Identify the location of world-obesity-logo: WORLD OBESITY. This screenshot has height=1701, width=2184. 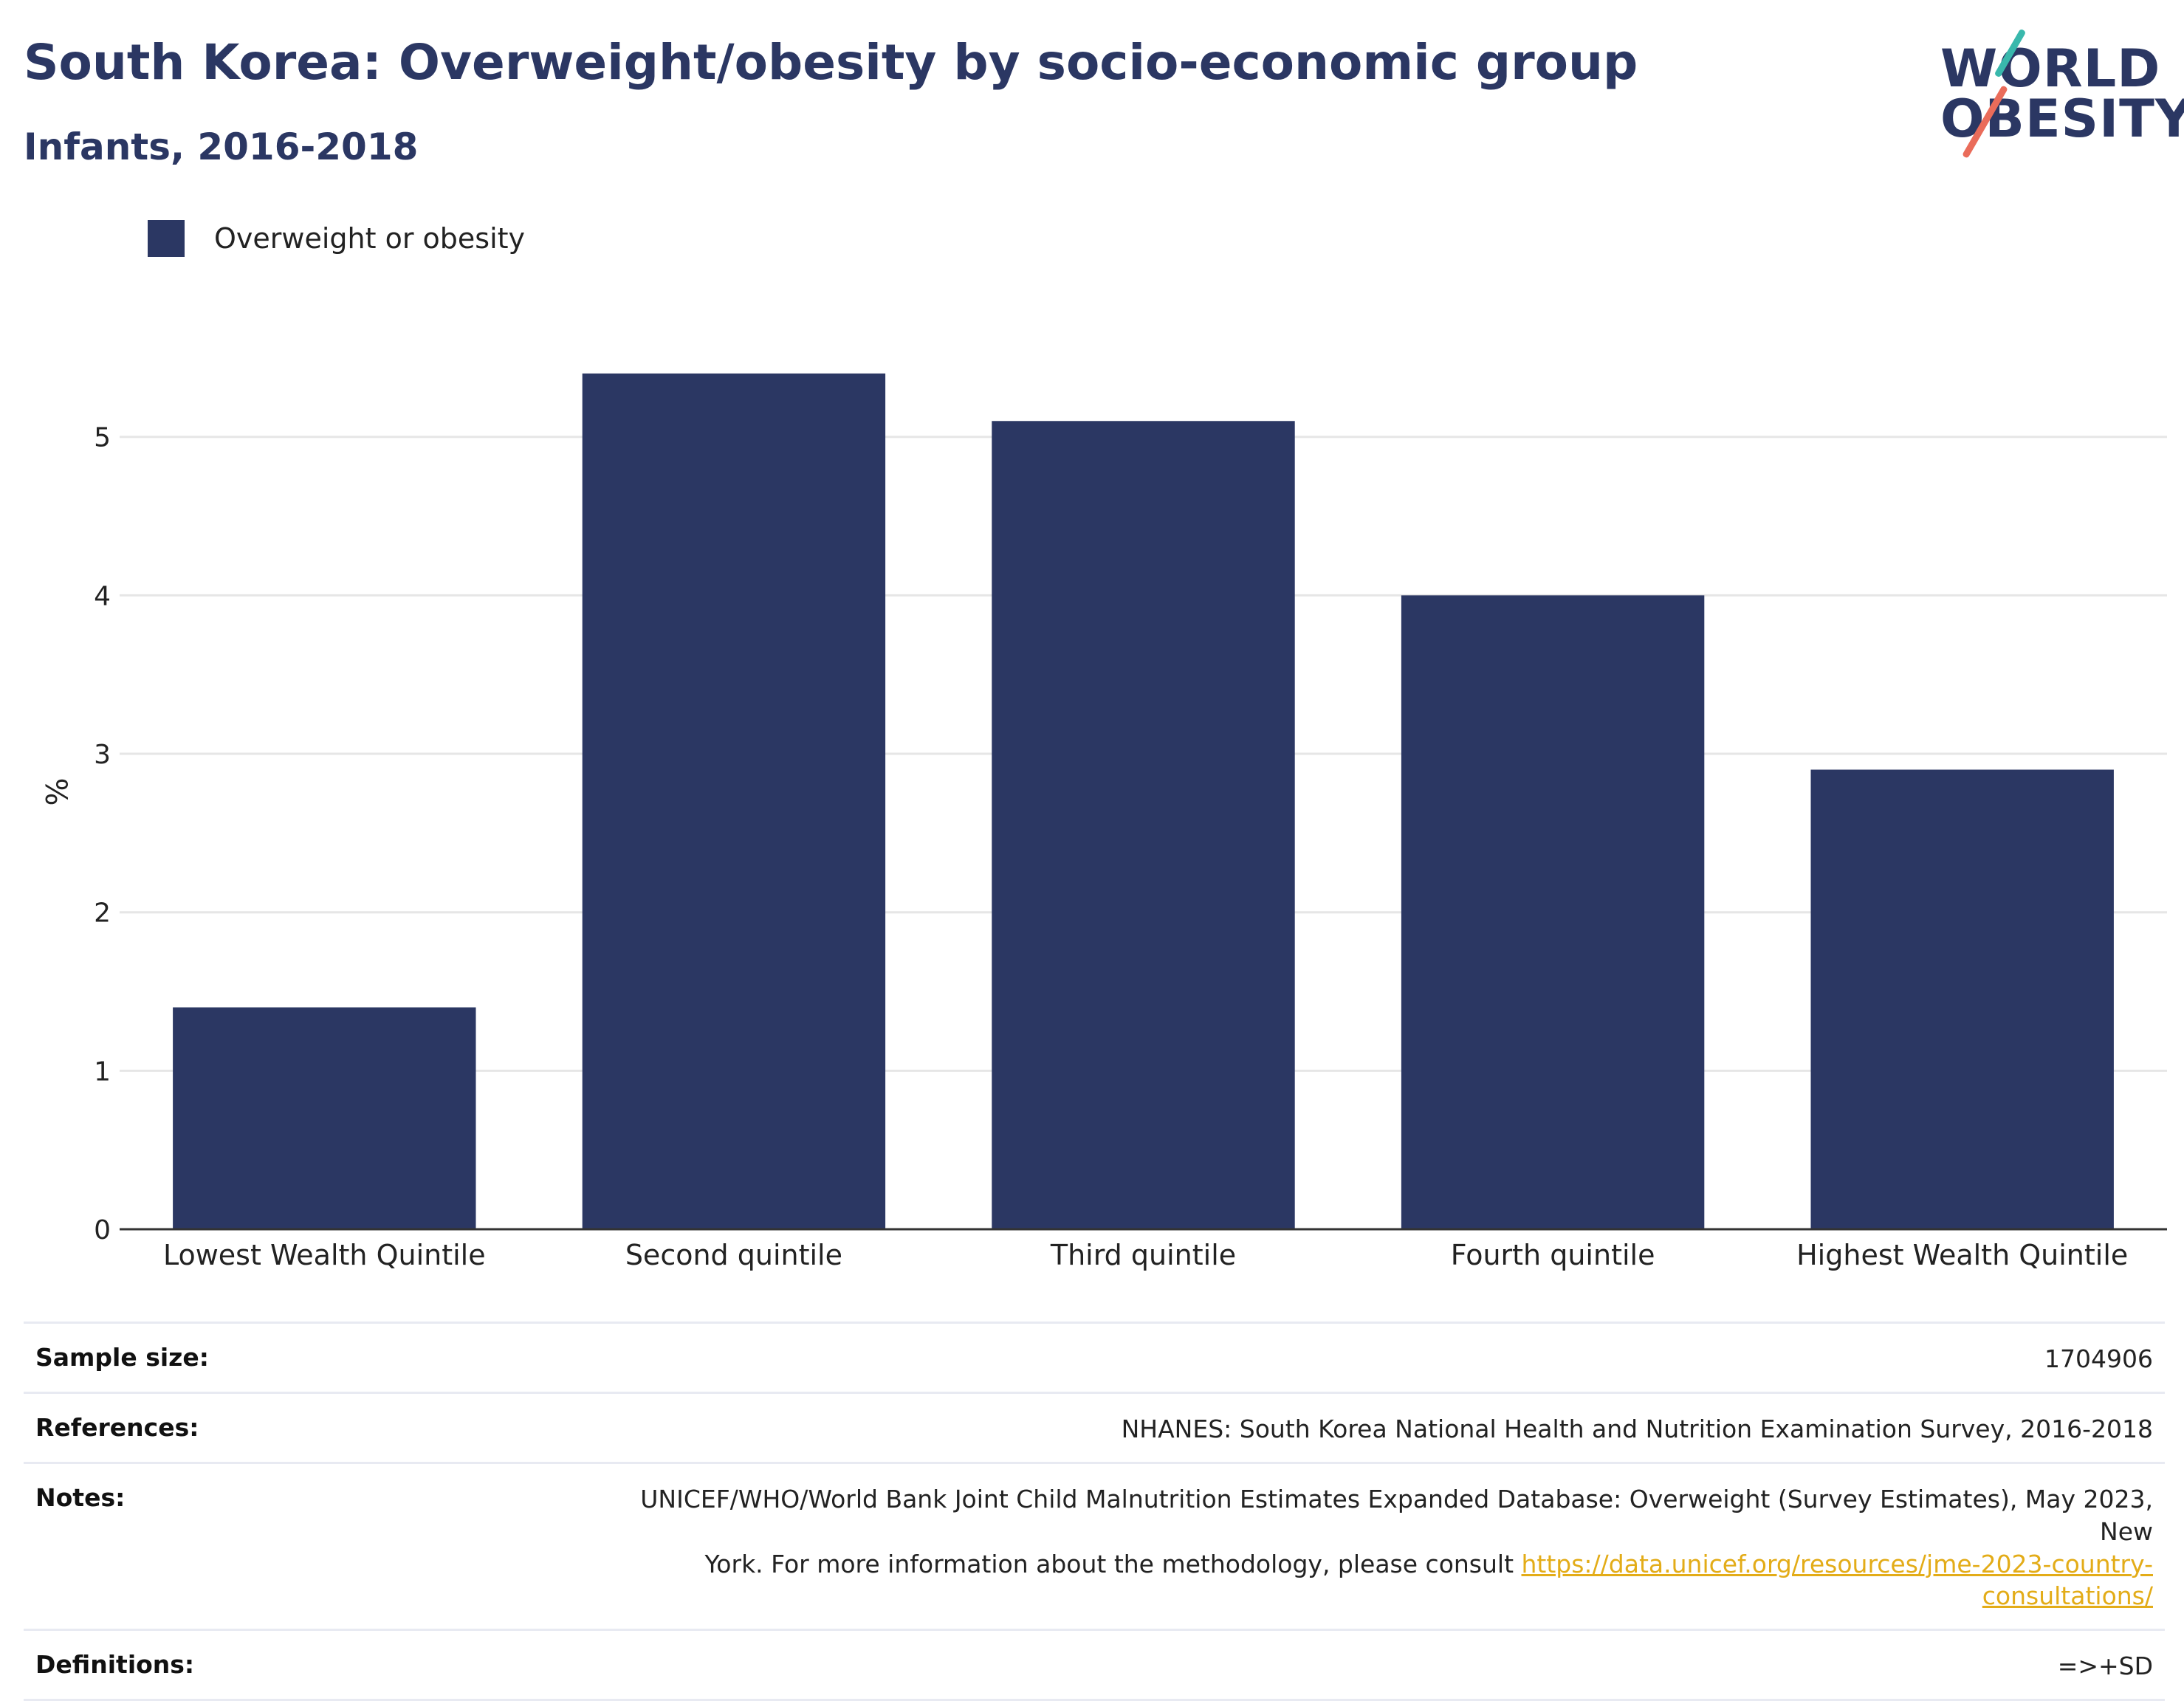
(2052, 91).